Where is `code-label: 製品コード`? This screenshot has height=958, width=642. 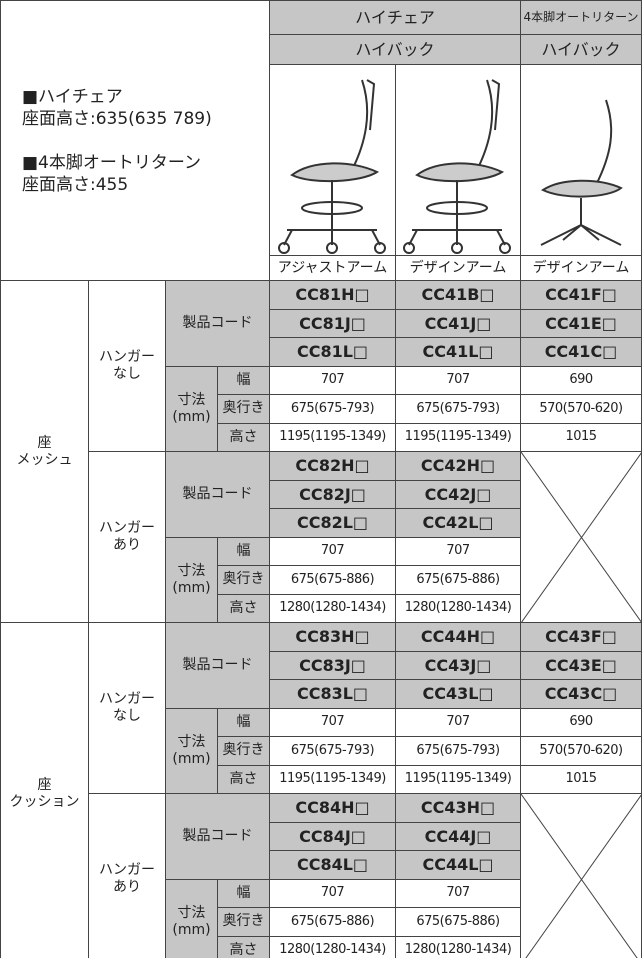 code-label: 製品コード is located at coordinates (217, 323).